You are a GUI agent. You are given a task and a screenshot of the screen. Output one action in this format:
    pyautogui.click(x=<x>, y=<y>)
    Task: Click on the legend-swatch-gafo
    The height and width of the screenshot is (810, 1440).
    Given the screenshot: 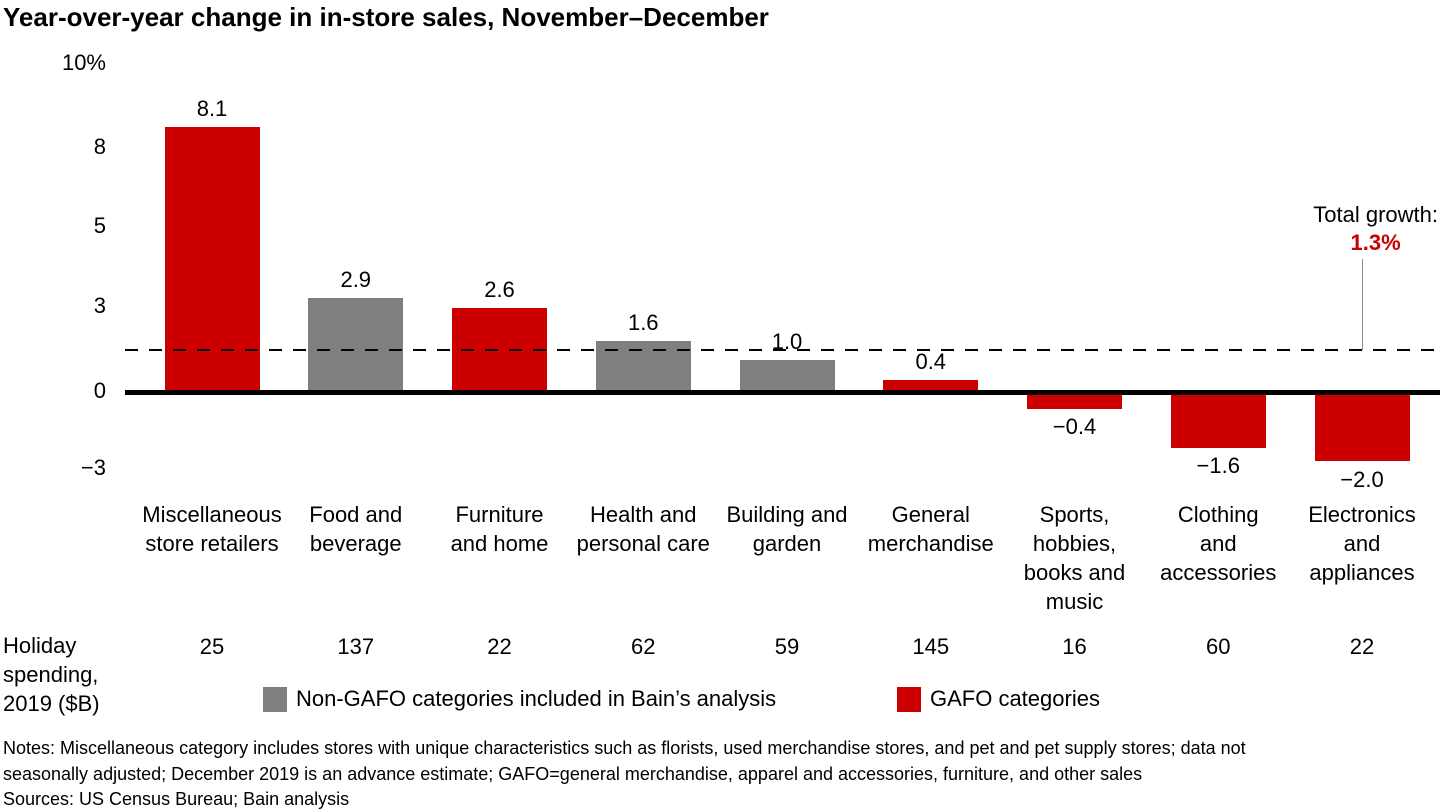 What is the action you would take?
    pyautogui.click(x=909, y=699)
    